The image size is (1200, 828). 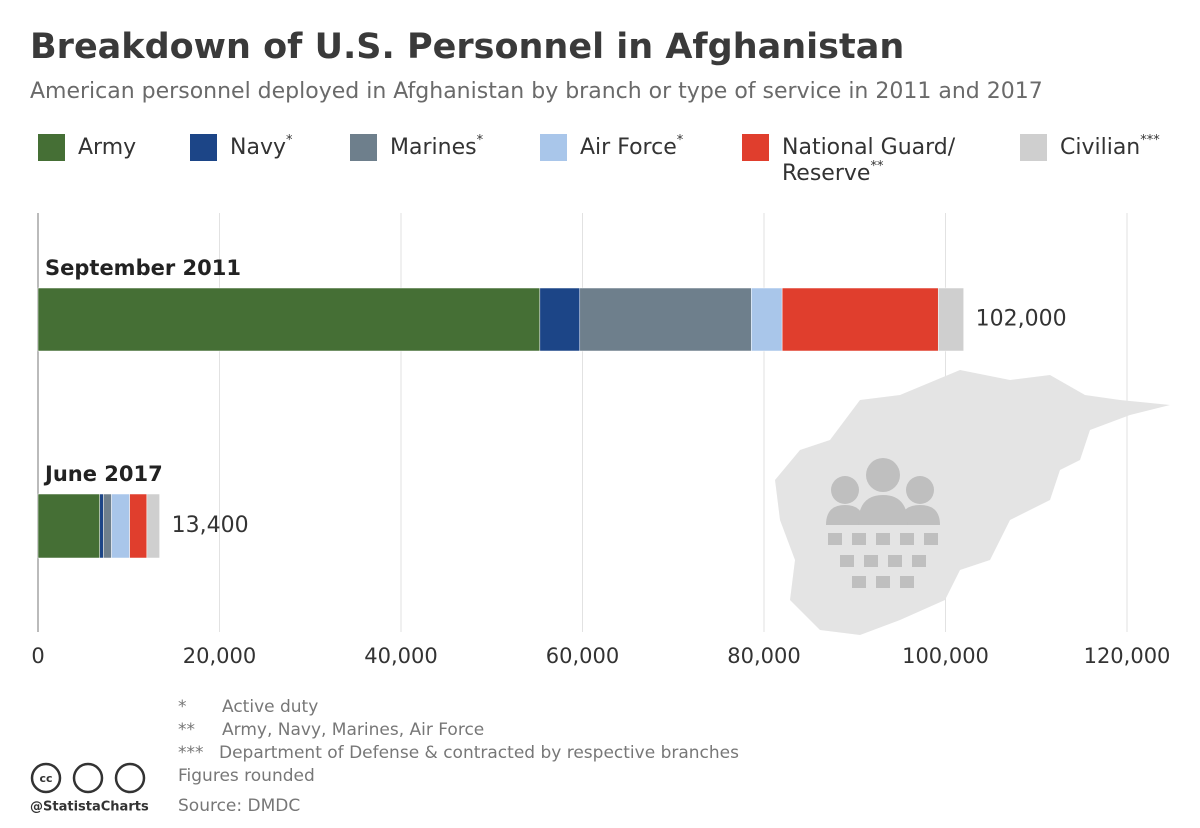 What do you see at coordinates (826, 173) in the screenshot?
I see `legend-label-line: Reserve` at bounding box center [826, 173].